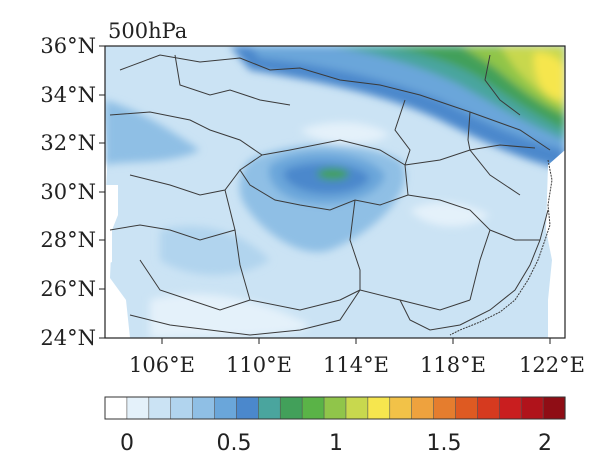  Describe the element at coordinates (259, 365) in the screenshot. I see `lon-label-110: 110°E` at that location.